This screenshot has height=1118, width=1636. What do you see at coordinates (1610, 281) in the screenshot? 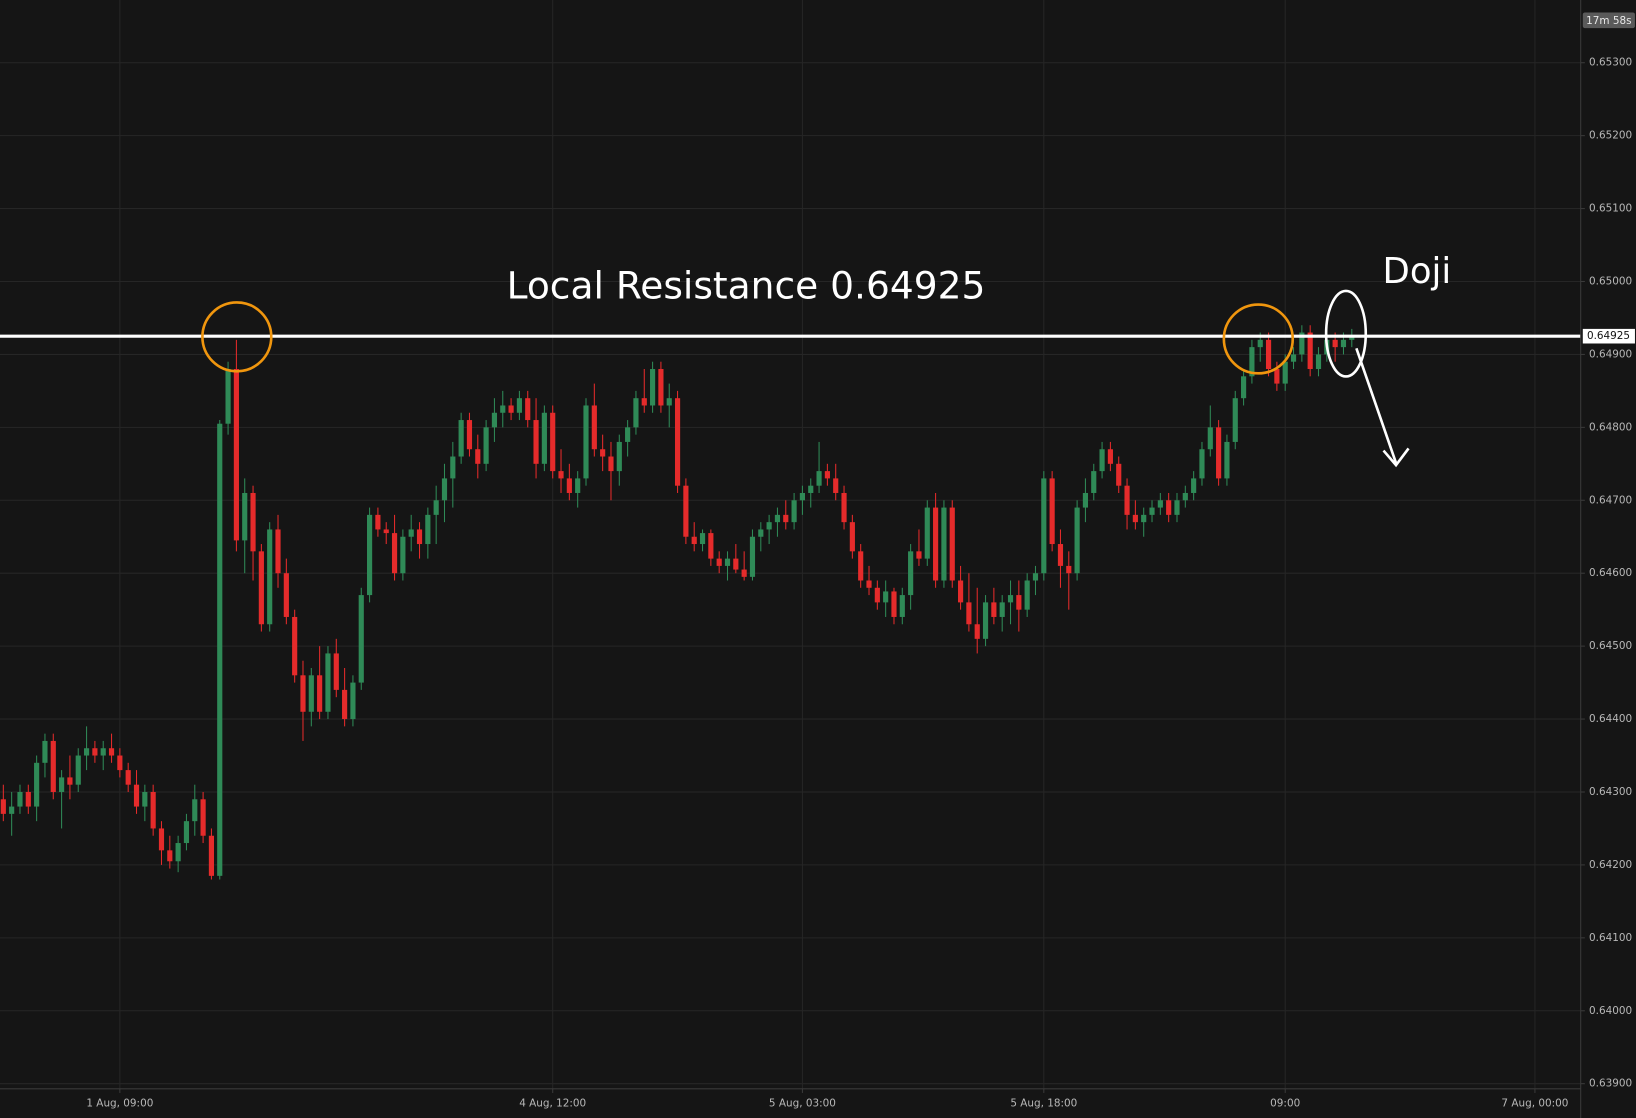
I see `y-tick-label: 0.65000` at bounding box center [1610, 281].